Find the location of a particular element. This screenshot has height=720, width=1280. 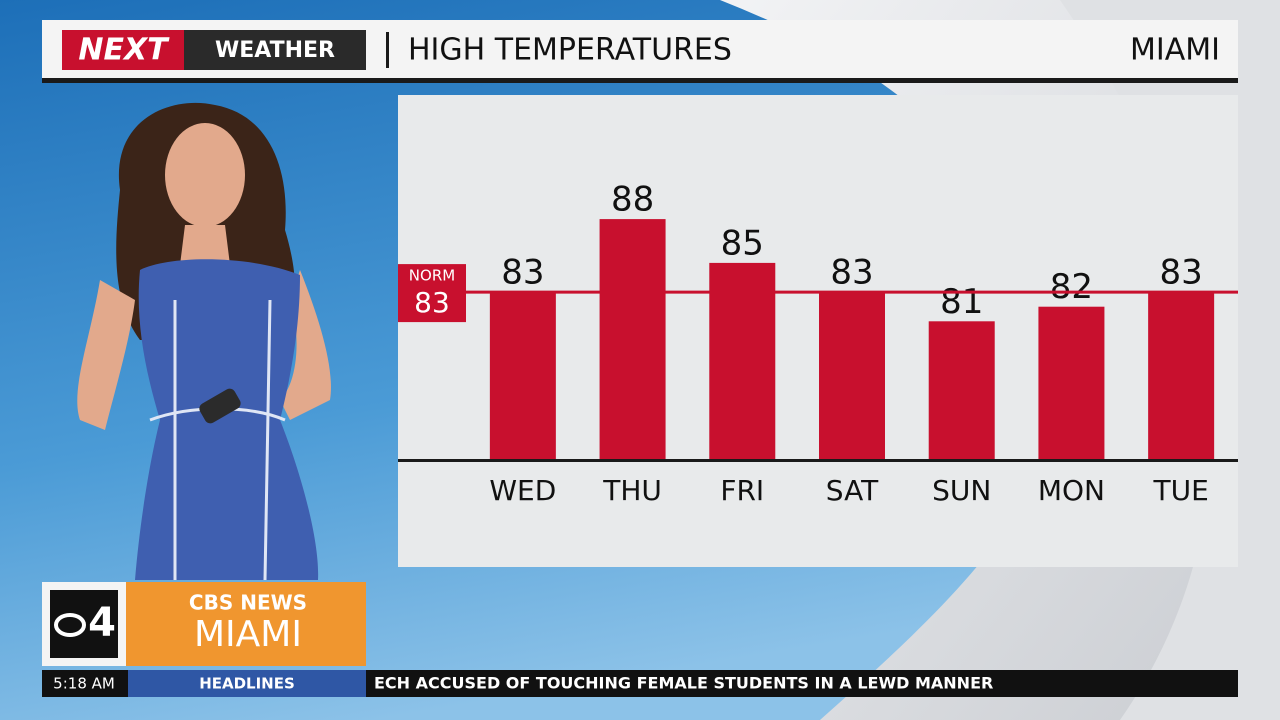

logo-box is located at coordinates (123, 50).